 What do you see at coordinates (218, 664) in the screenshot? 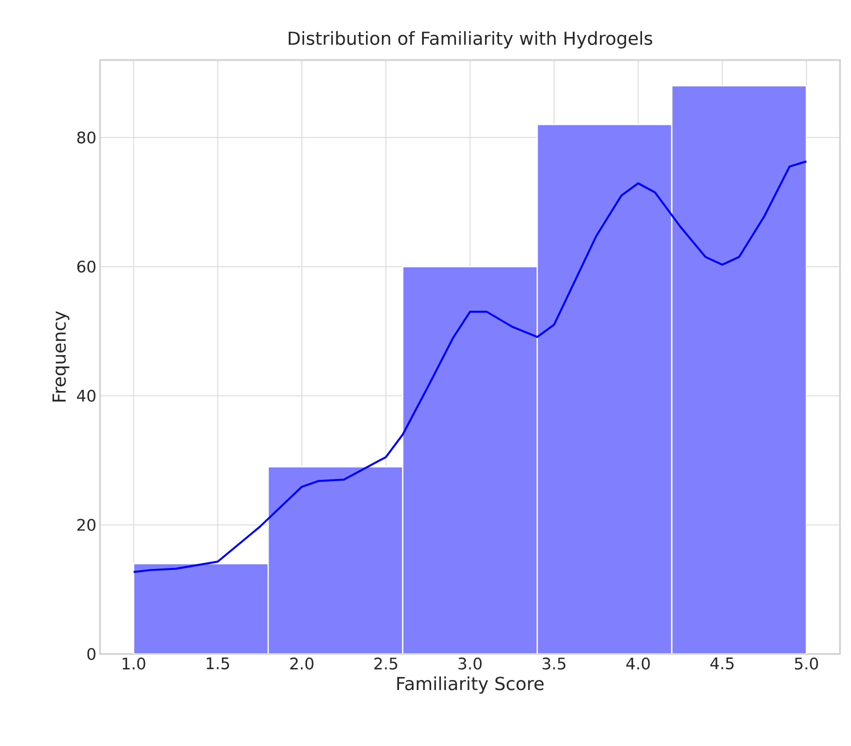
I see `x-tick-label: 1.5` at bounding box center [218, 664].